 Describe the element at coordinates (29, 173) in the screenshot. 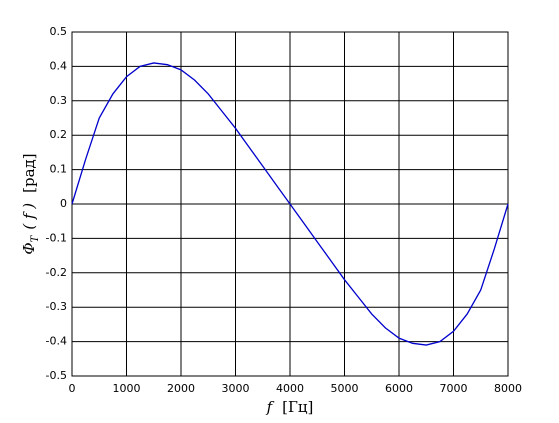

I see `y-label-unit: [рад]` at that location.